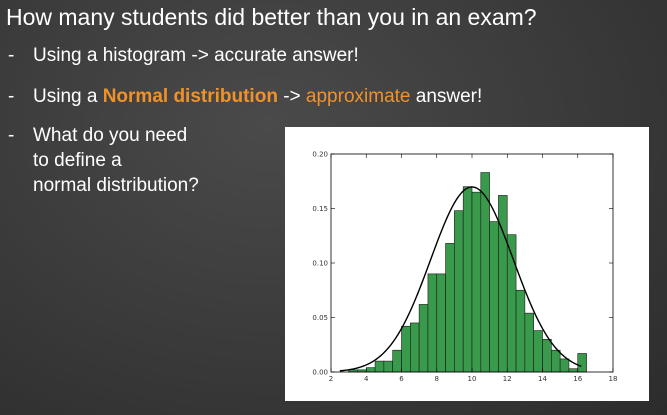 This screenshot has width=667, height=415. I want to click on bullet-post: answer!, so click(446, 96).